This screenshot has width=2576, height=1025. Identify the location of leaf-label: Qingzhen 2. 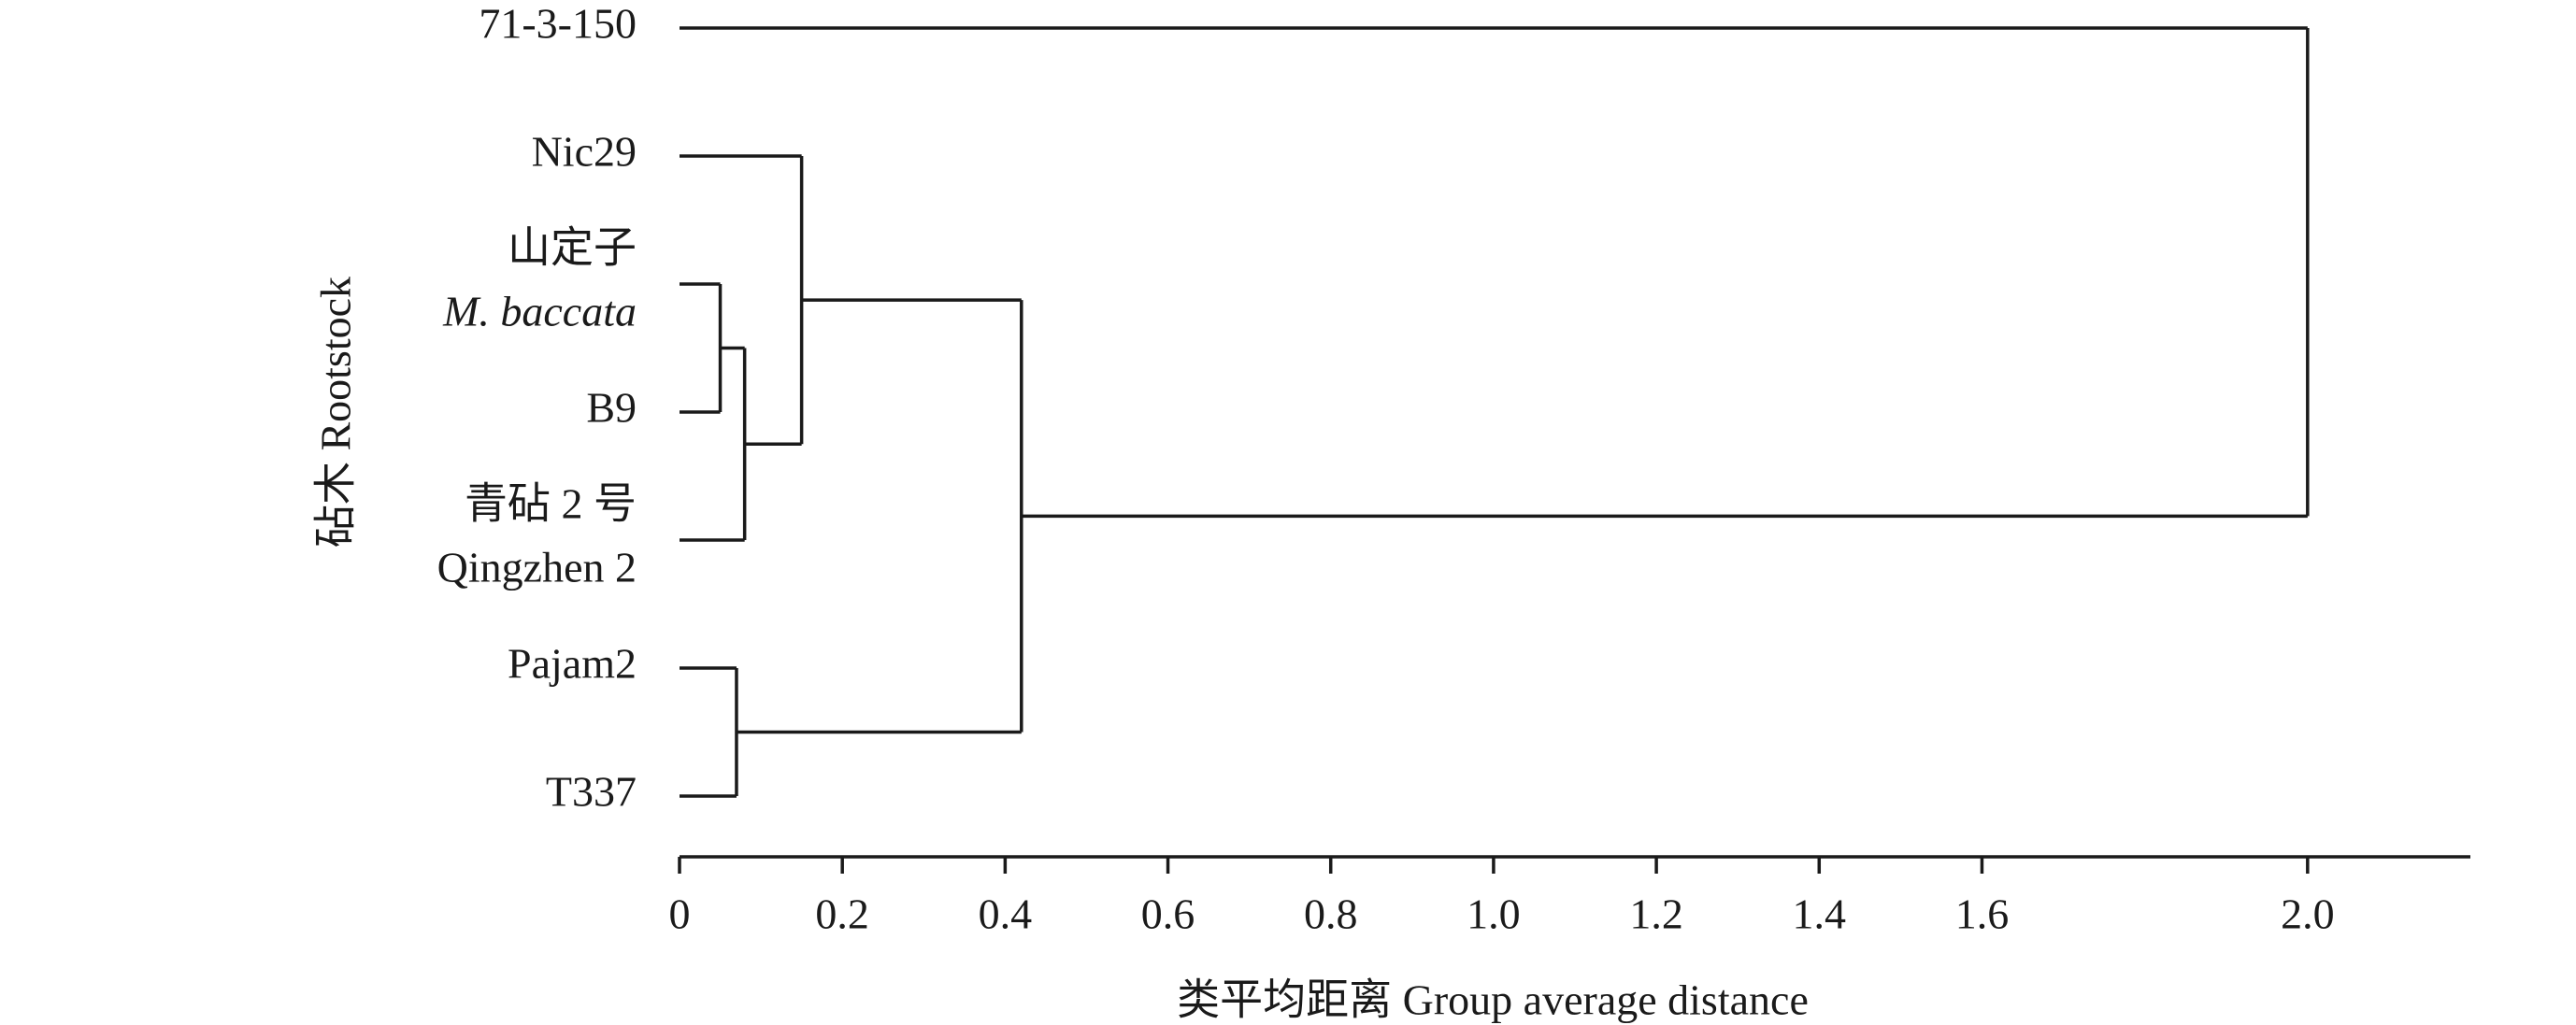
(537, 567).